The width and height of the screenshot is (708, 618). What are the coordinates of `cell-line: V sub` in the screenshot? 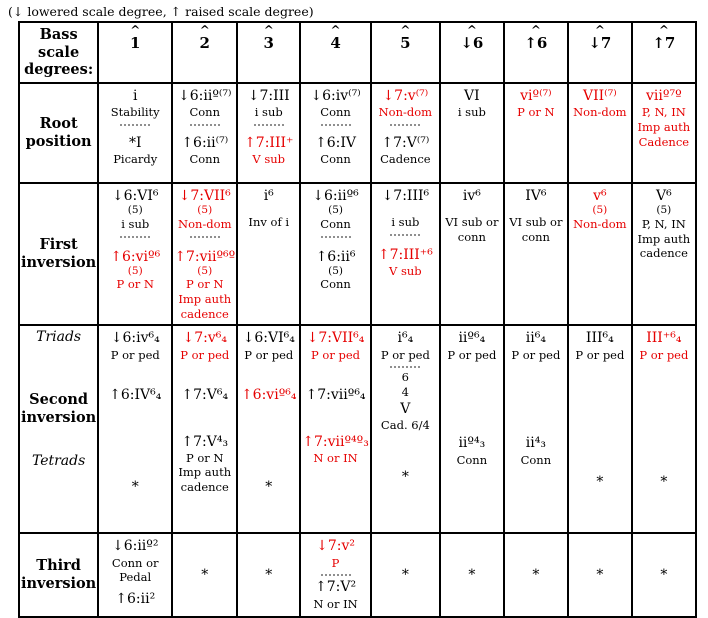 It's located at (405, 271).